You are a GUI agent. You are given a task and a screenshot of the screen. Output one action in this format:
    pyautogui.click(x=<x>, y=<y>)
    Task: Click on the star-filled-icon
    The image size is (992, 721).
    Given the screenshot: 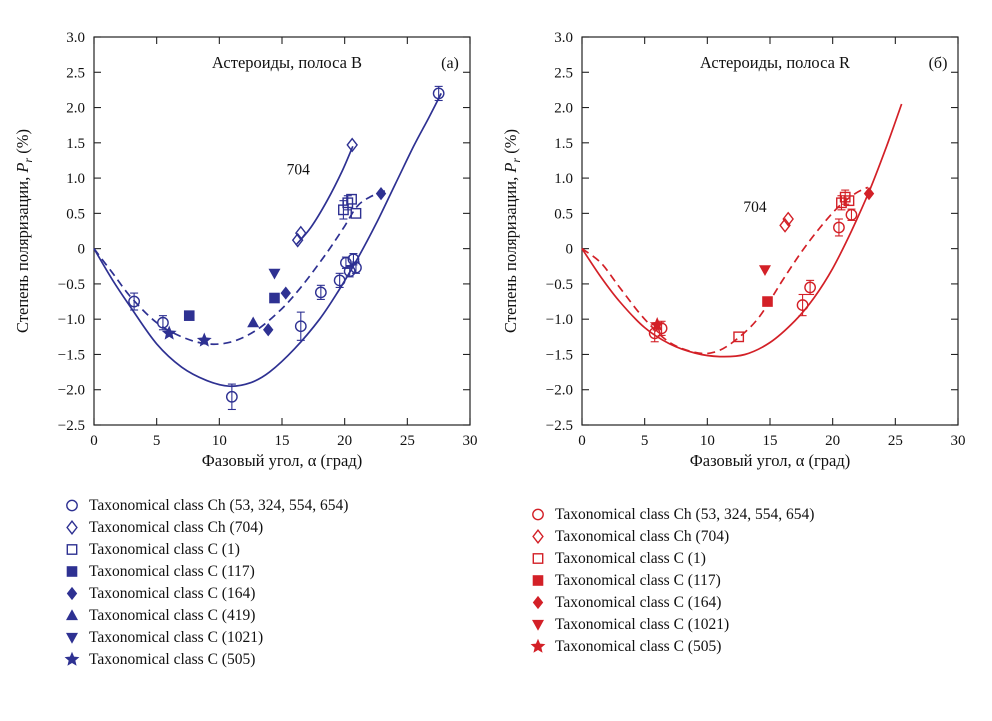 What is the action you would take?
    pyautogui.click(x=72, y=658)
    